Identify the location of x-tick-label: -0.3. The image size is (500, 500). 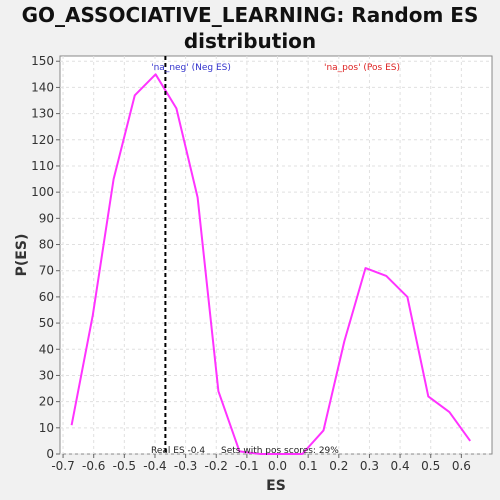
(185, 466).